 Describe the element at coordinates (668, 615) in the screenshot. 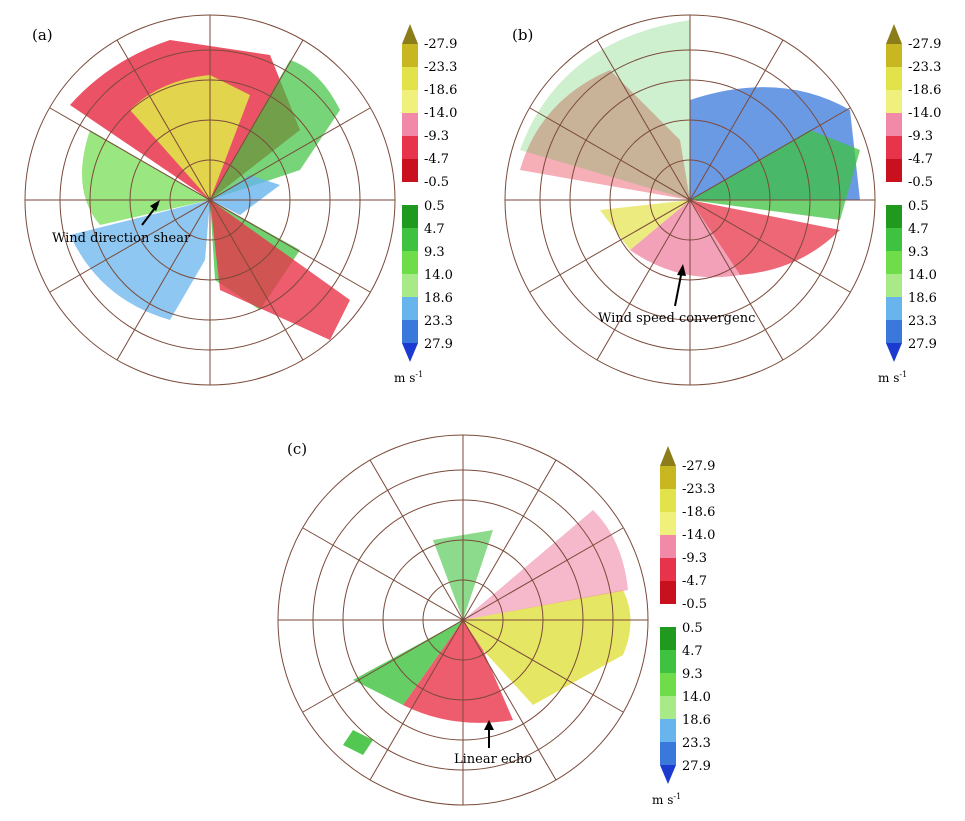

I see `colorbar-c-swatches` at that location.